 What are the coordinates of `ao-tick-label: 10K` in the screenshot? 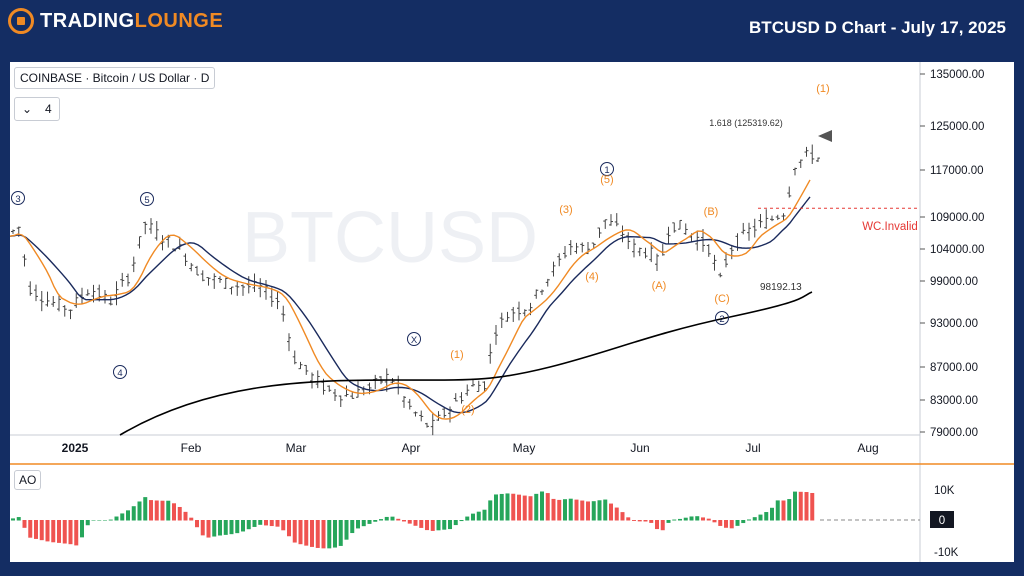 It's located at (944, 491).